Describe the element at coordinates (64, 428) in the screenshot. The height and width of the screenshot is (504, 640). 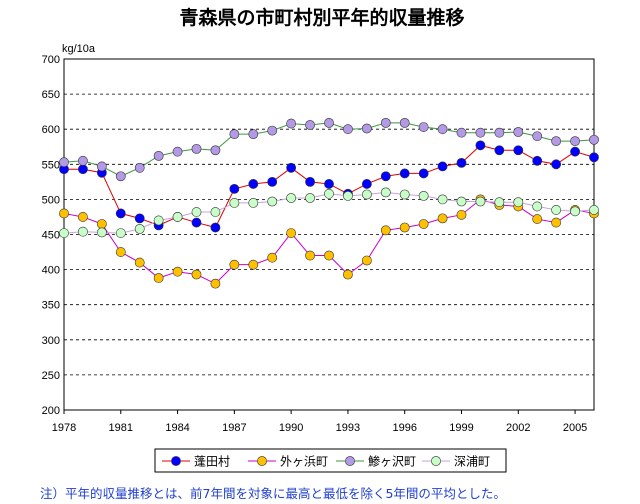
I see `x-tick-label: 1978` at that location.